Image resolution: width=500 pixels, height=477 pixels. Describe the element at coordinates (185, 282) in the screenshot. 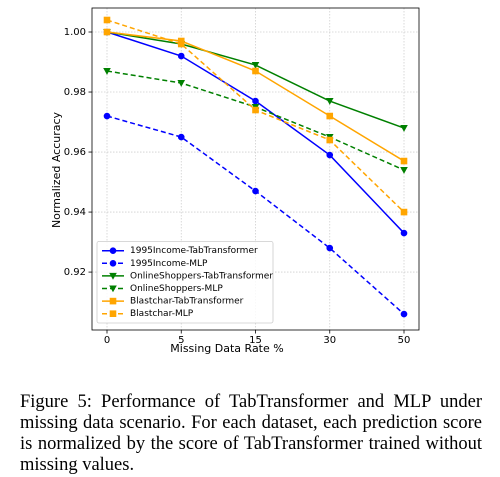

I see `legend-box` at that location.